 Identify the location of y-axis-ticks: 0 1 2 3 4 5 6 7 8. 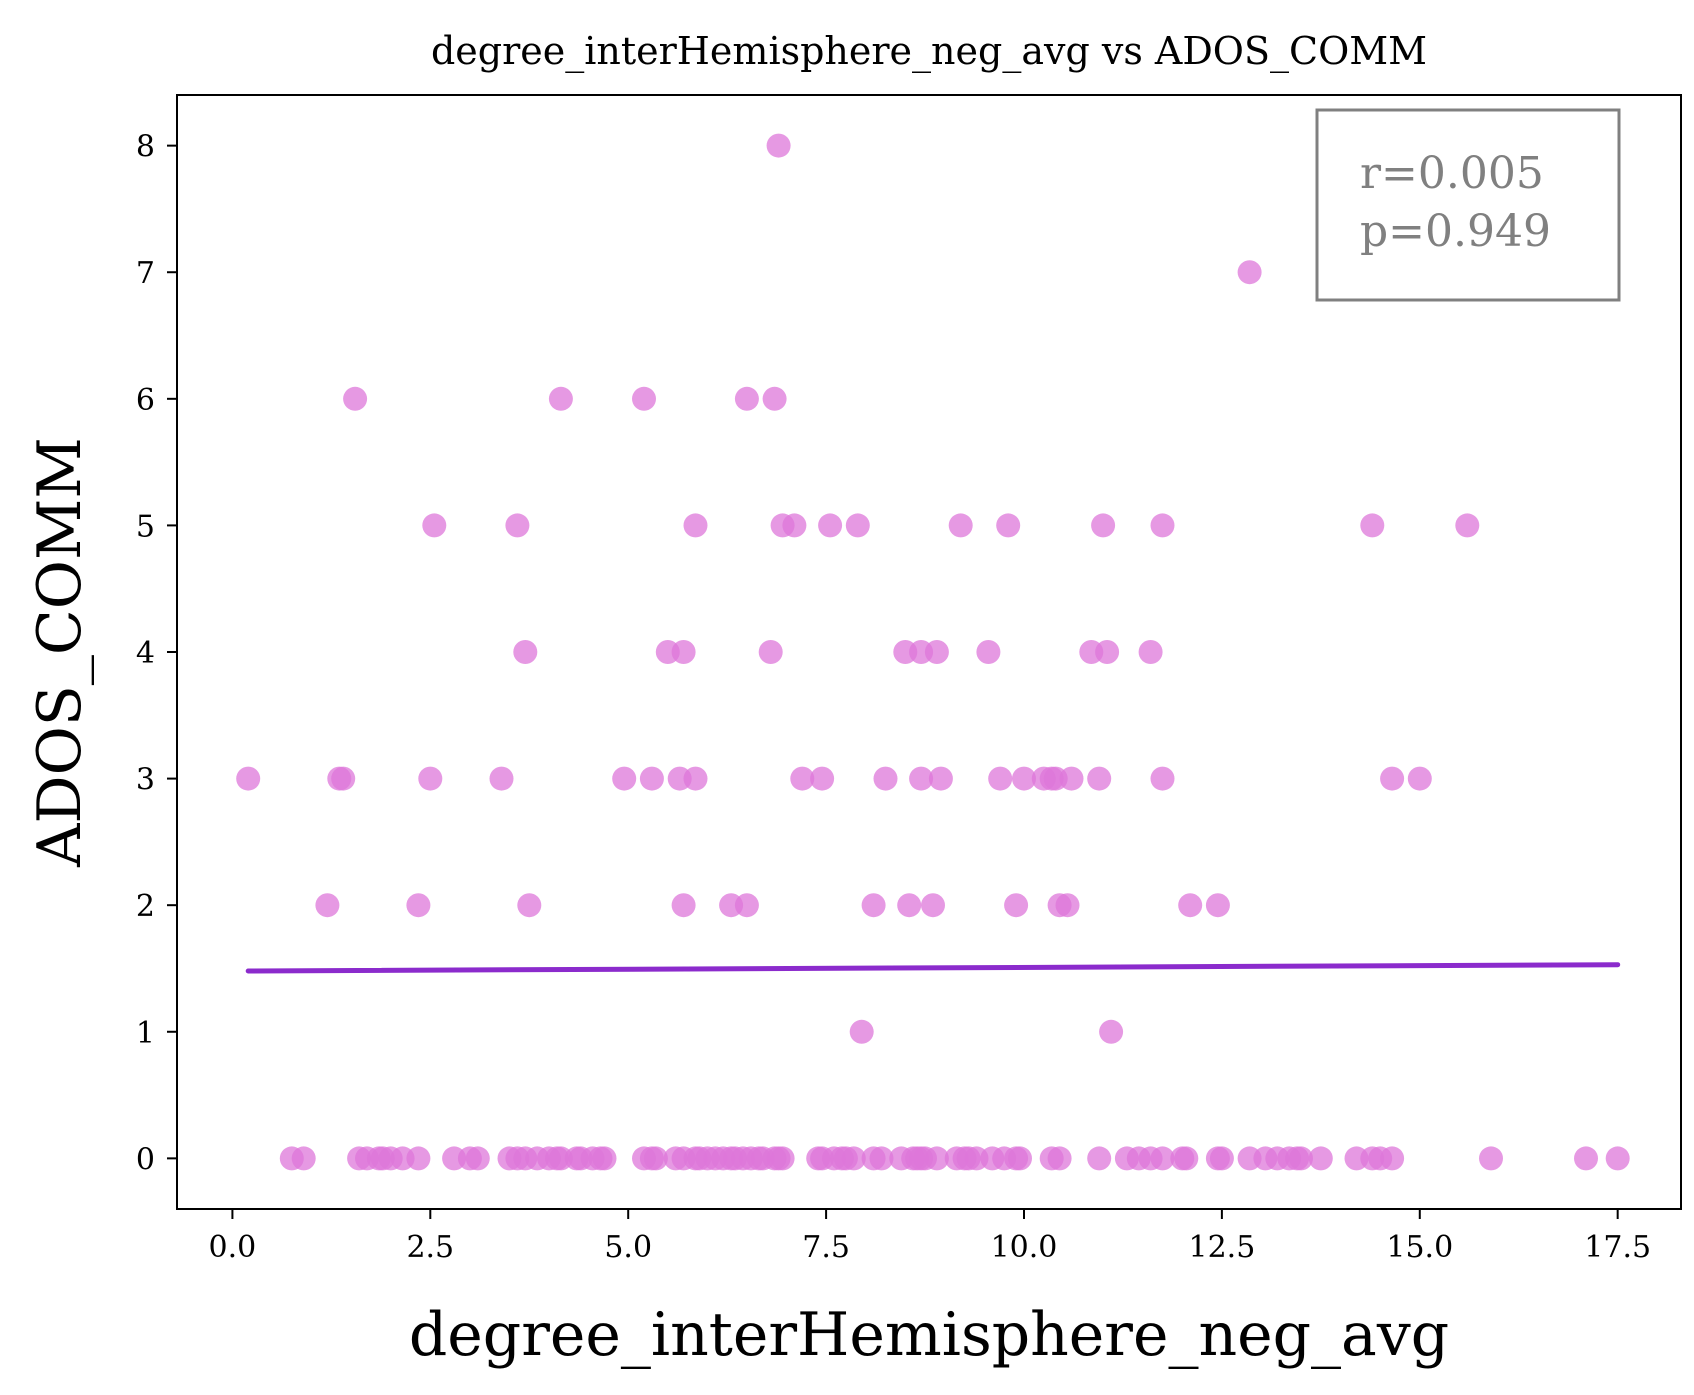
(156, 653).